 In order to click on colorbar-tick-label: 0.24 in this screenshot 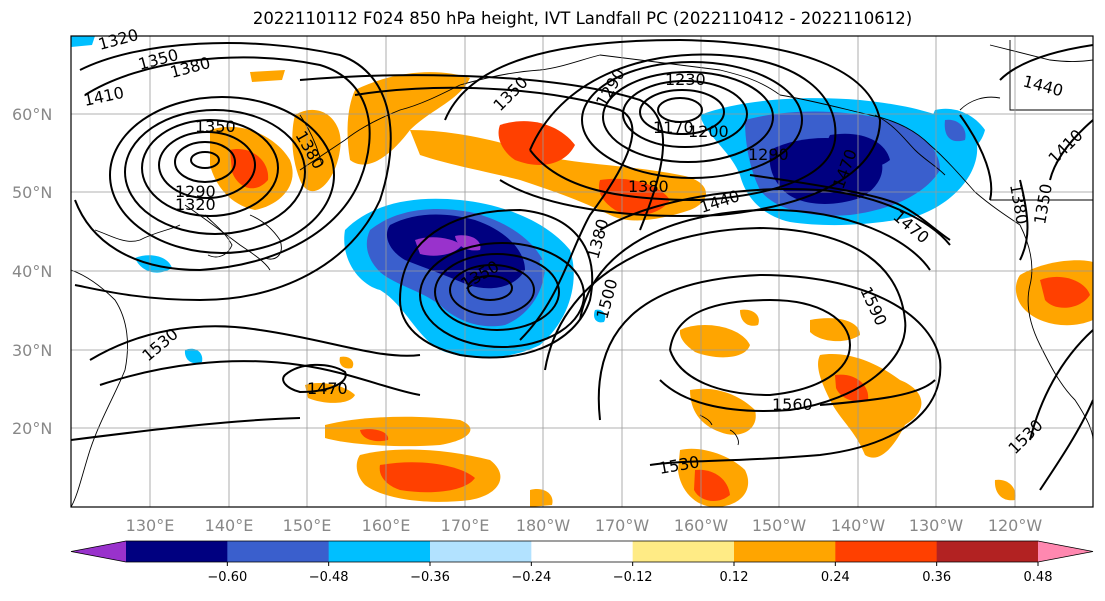, I will do `click(835, 577)`.